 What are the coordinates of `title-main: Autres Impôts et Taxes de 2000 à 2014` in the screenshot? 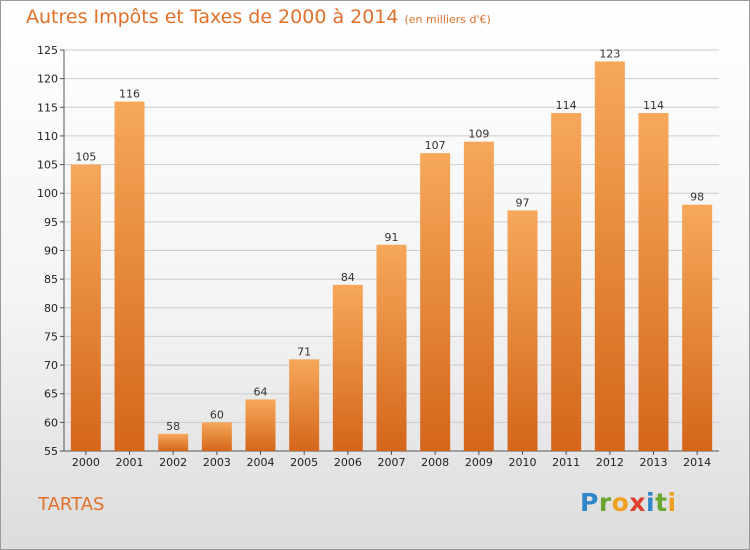 It's located at (212, 17).